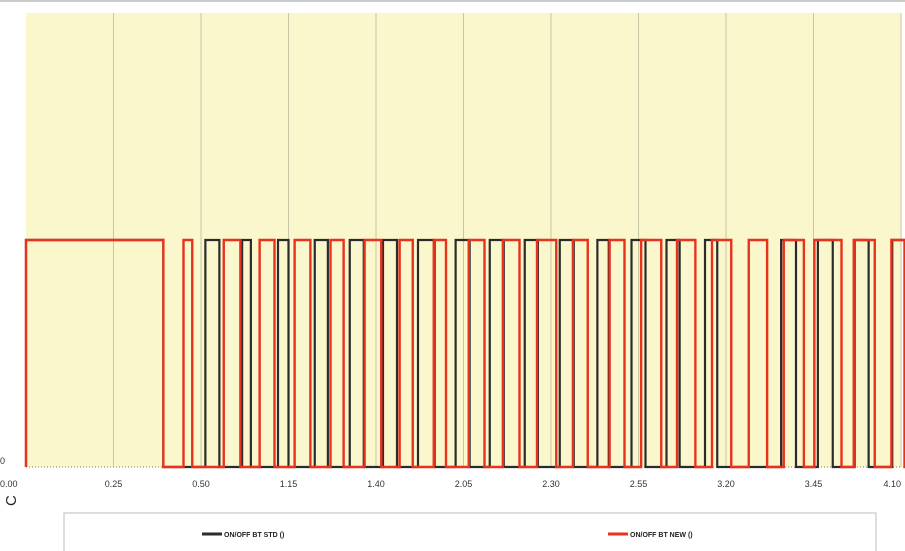  I want to click on x-tick-label: 0.25, so click(114, 484).